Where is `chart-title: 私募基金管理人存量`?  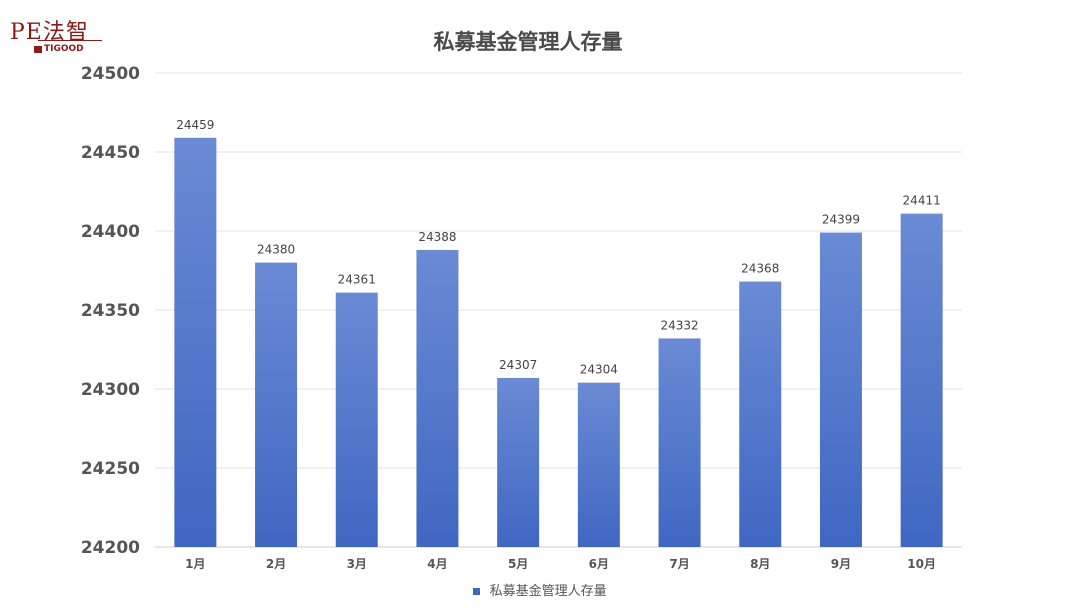
chart-title: 私募基金管理人存量 is located at coordinates (528, 42).